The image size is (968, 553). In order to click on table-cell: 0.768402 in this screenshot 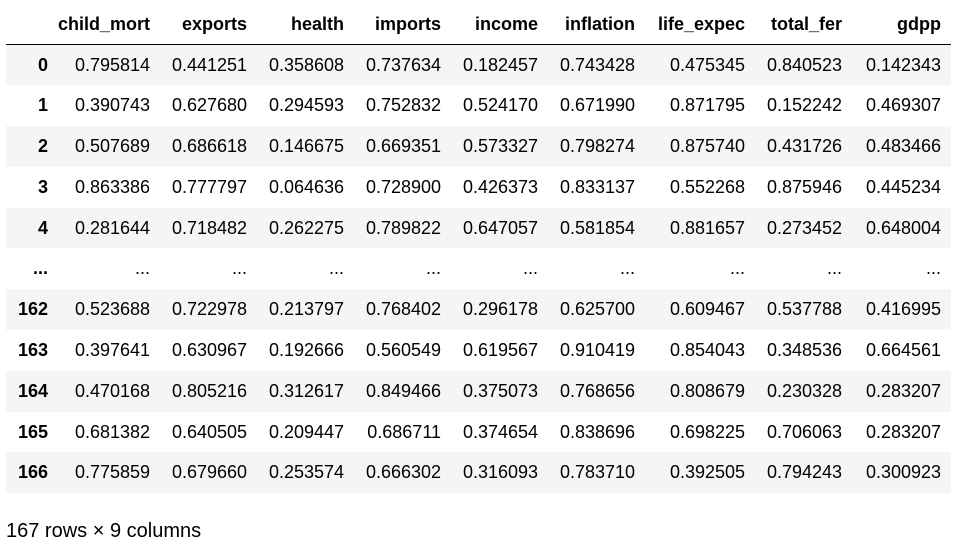, I will do `click(403, 309)`.